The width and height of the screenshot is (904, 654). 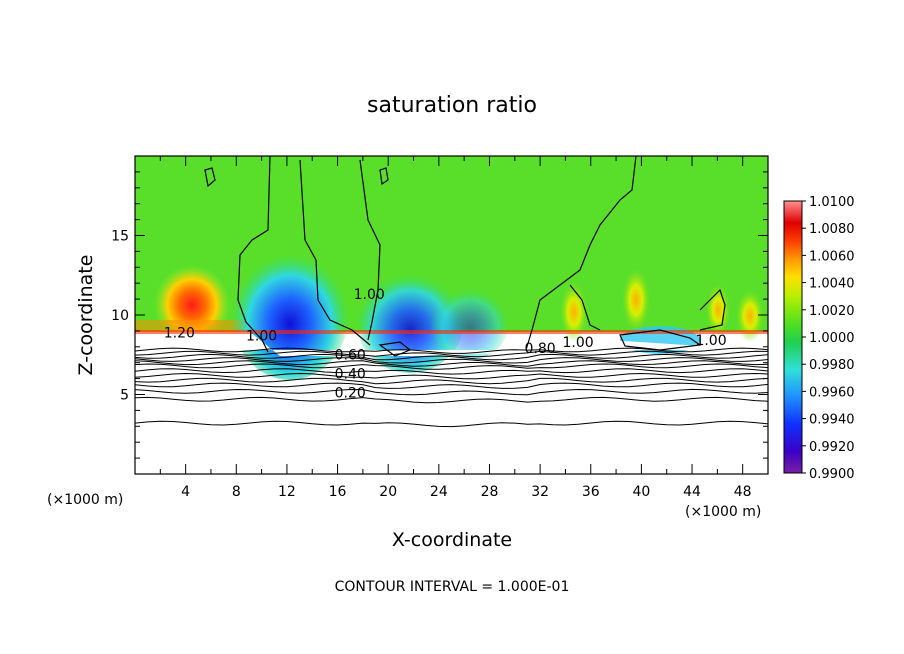 What do you see at coordinates (120, 237) in the screenshot?
I see `y-tick-label: 15` at bounding box center [120, 237].